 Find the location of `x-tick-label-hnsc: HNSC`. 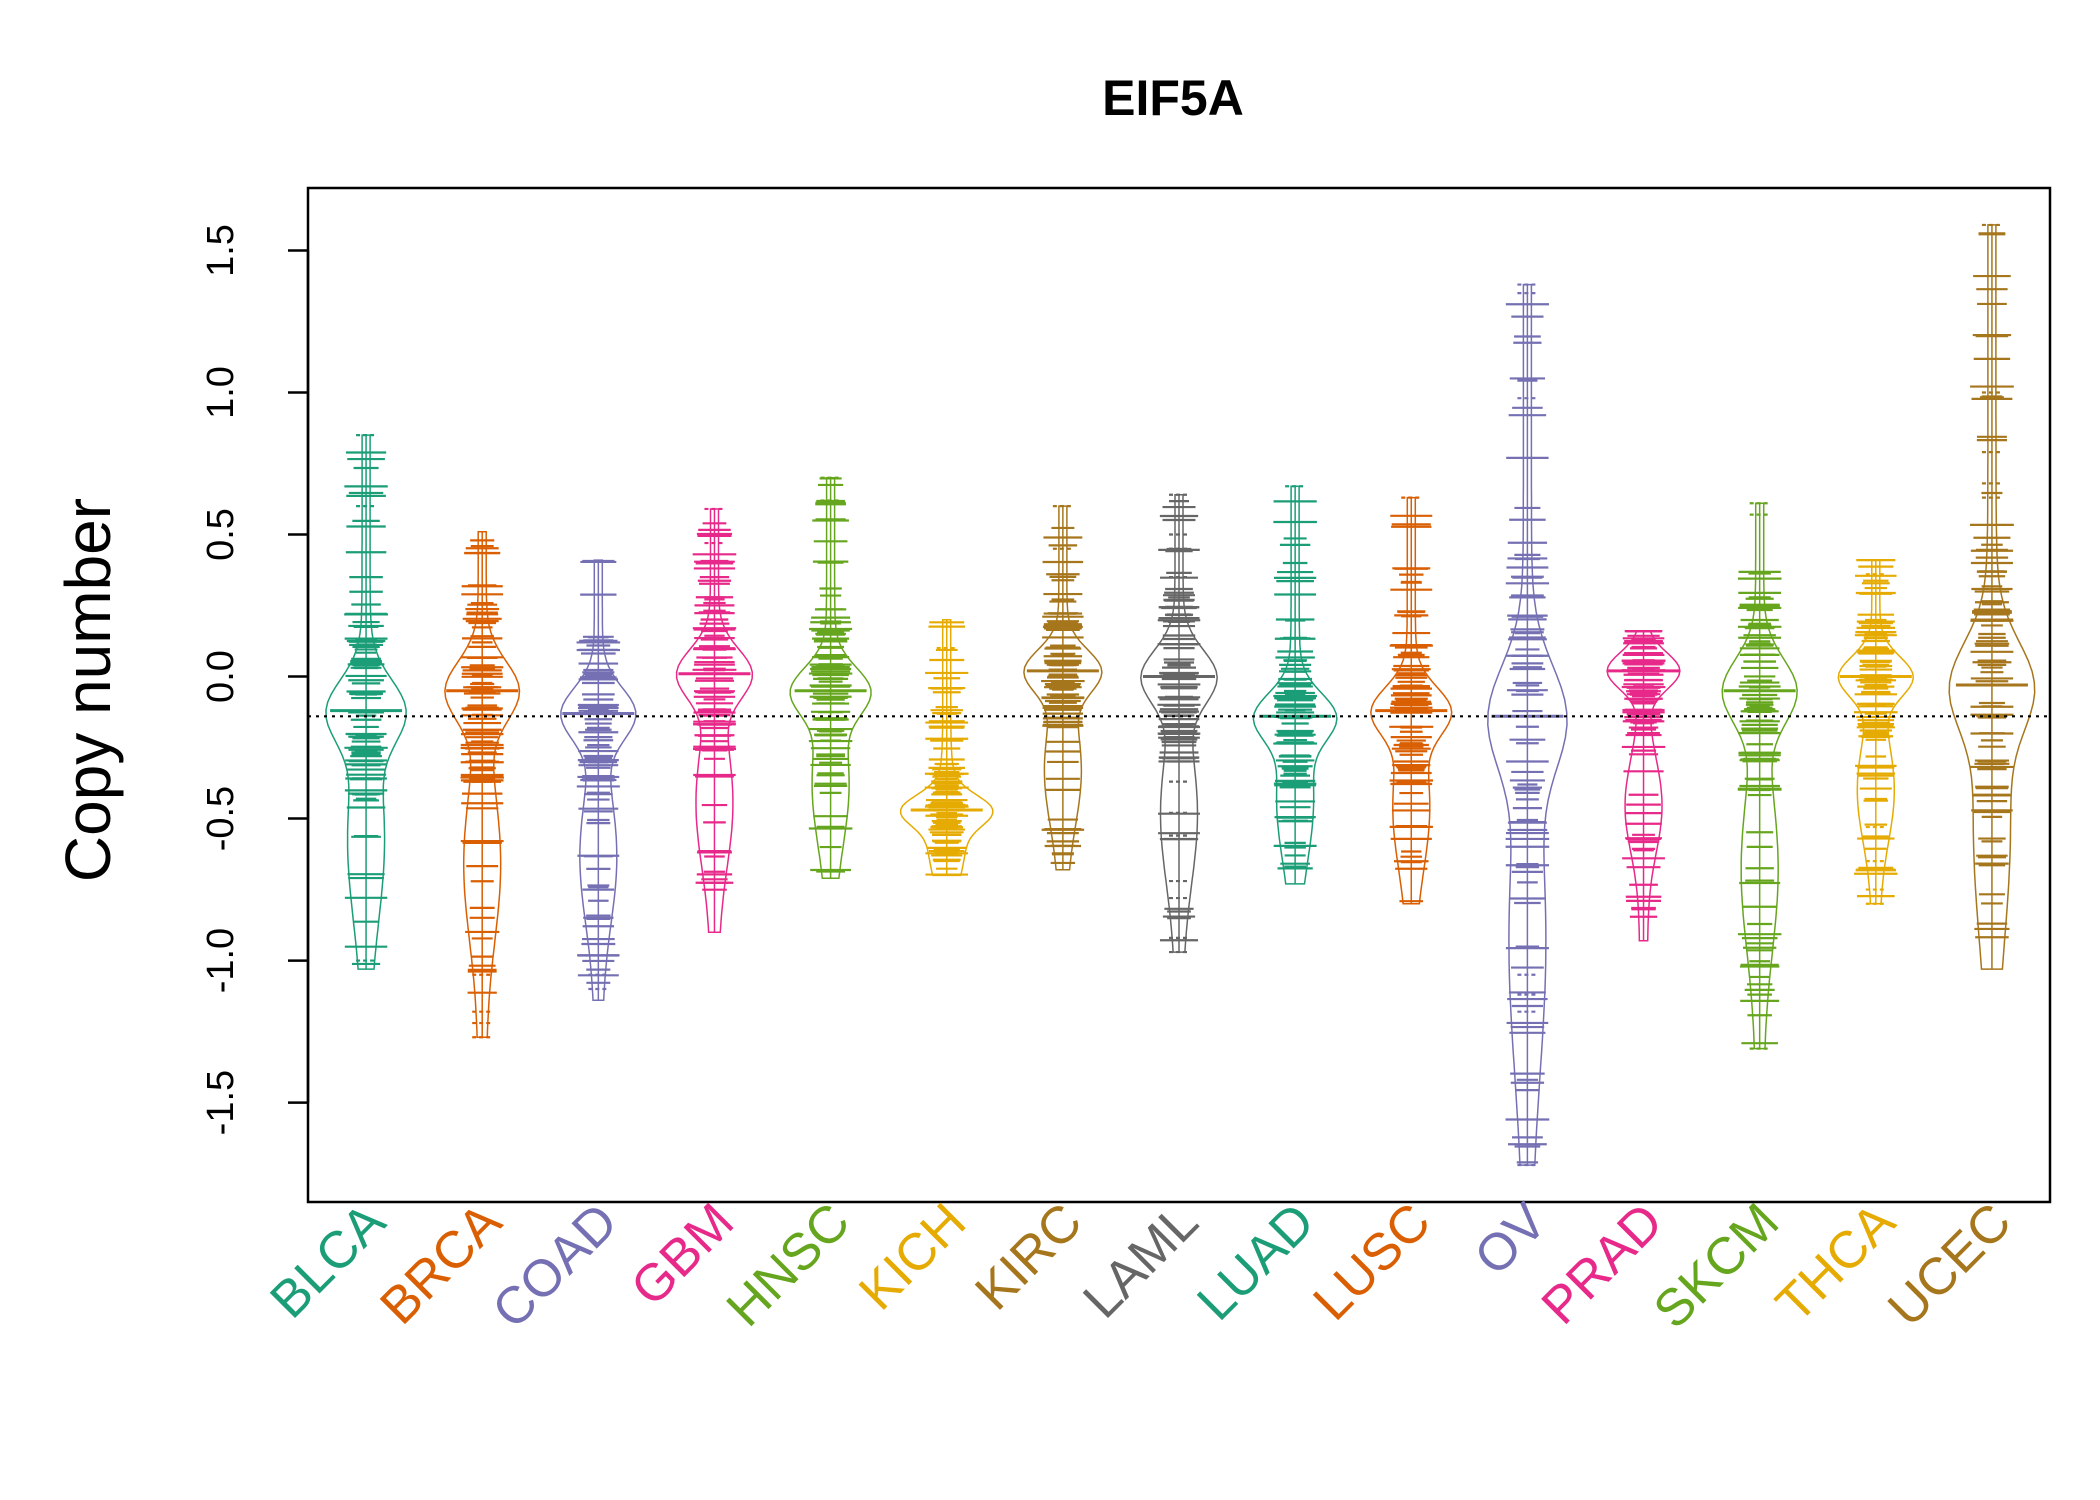

x-tick-label-hnsc: HNSC is located at coordinates (788, 1264).